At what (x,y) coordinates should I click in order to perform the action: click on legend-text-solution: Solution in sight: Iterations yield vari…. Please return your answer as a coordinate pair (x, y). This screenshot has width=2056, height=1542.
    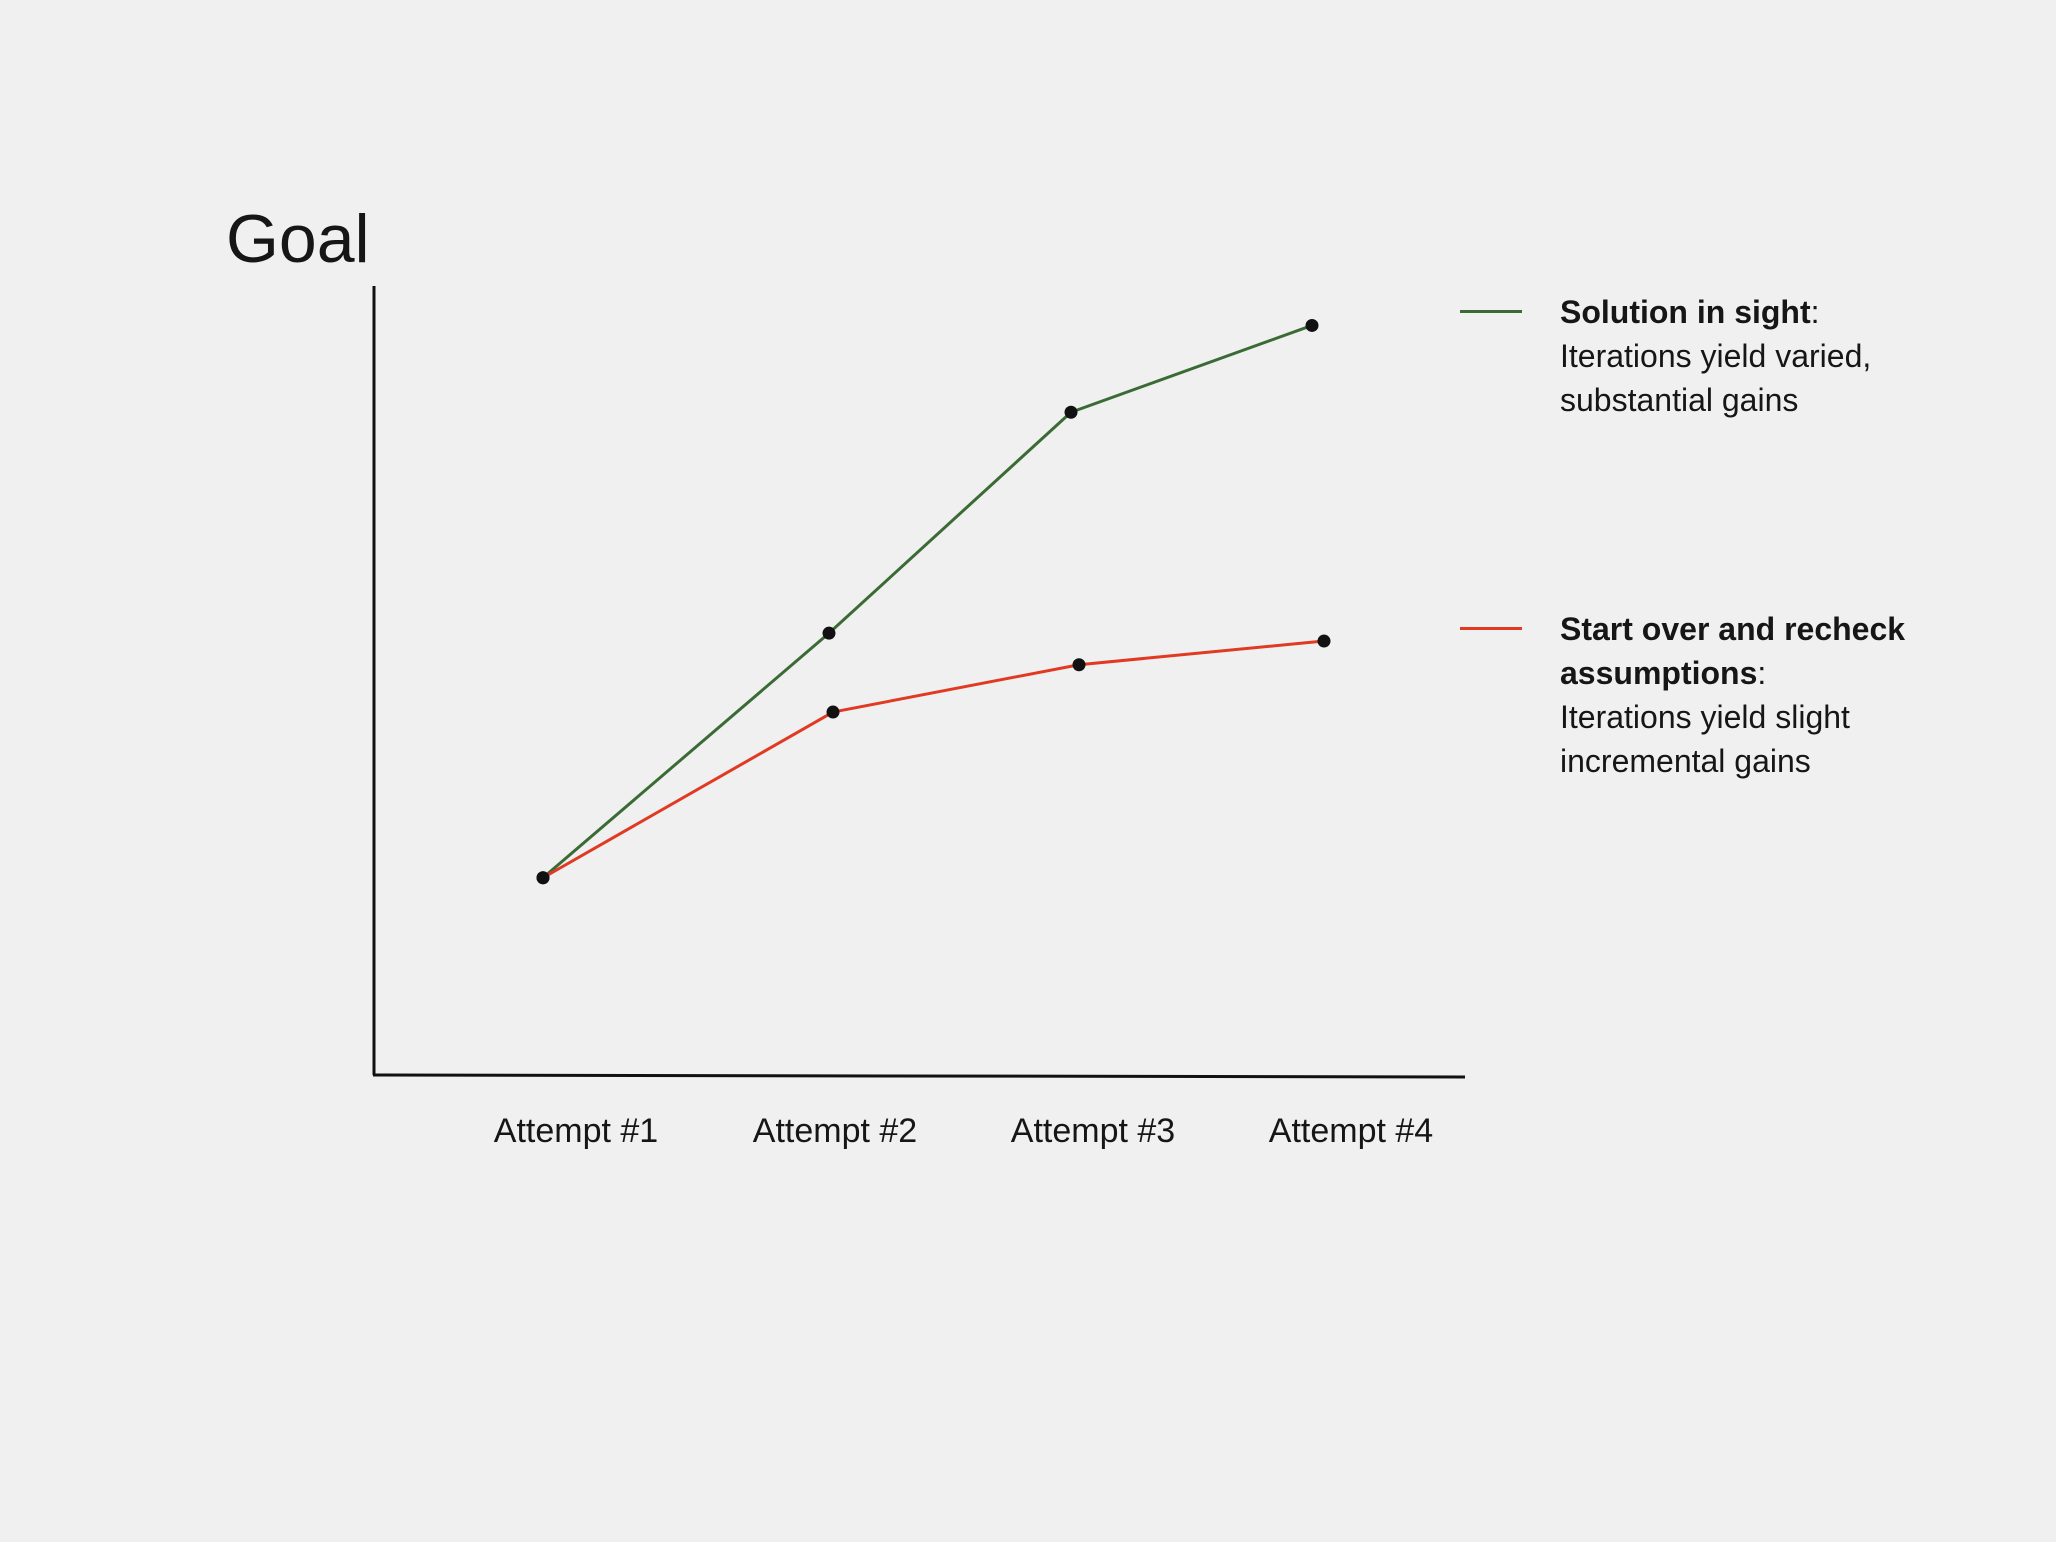
    Looking at the image, I should click on (1790, 356).